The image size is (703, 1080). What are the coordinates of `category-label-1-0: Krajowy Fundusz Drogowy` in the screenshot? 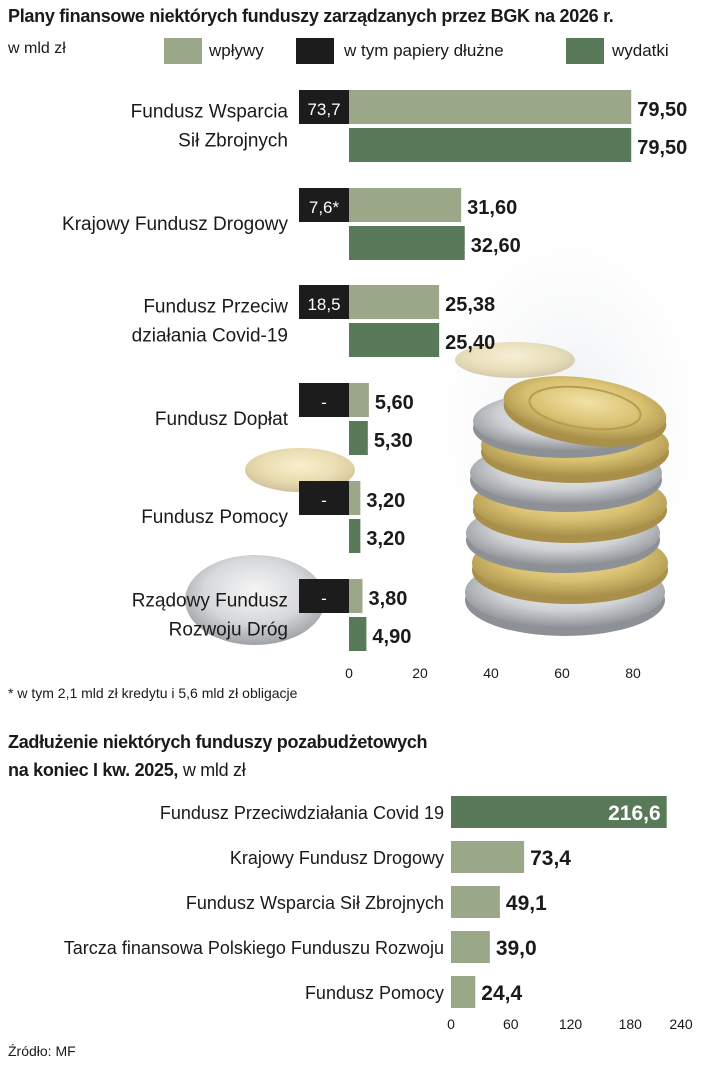 It's located at (175, 224).